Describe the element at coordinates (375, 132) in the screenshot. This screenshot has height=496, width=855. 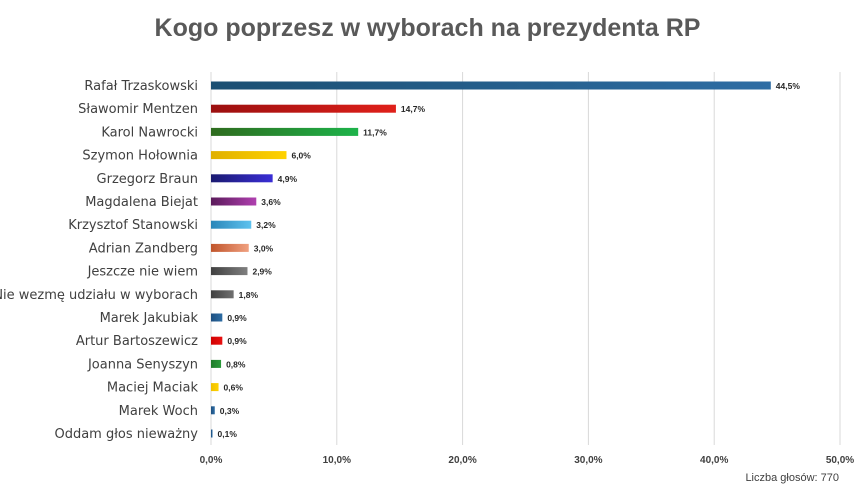
I see `value-label: 11,7%` at that location.